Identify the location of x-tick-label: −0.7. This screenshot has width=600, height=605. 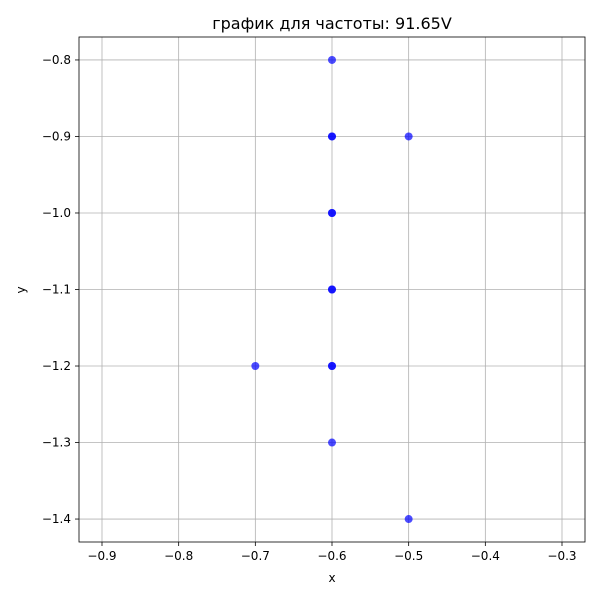
(255, 556).